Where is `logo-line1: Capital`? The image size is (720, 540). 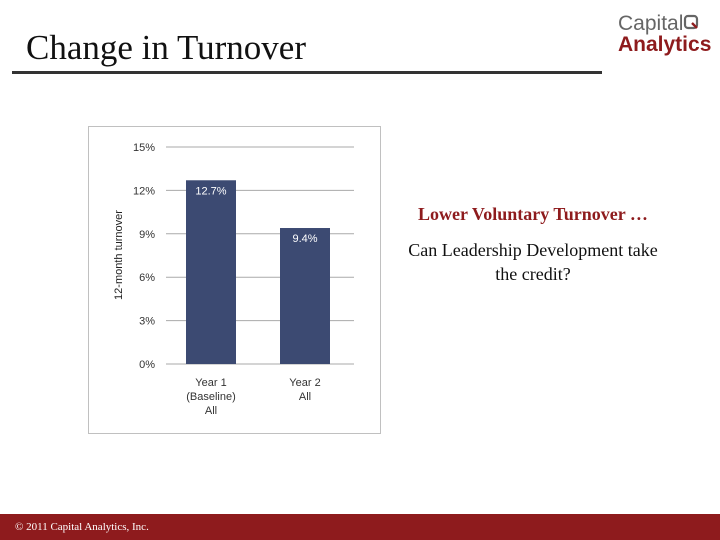
logo-line1: Capital is located at coordinates (651, 23).